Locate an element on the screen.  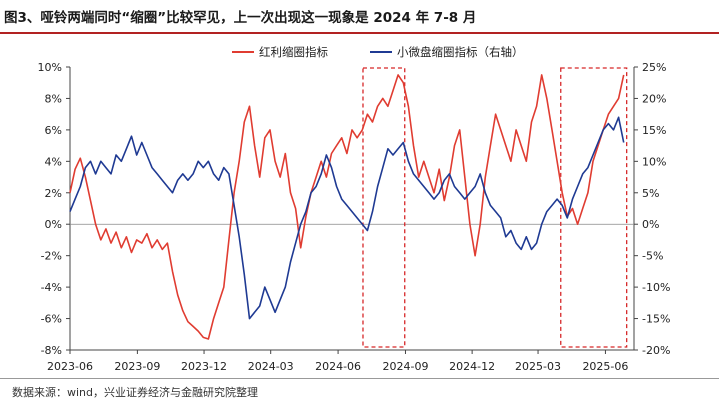
y-left-tick-label: -2% is located at coordinates (51, 256).